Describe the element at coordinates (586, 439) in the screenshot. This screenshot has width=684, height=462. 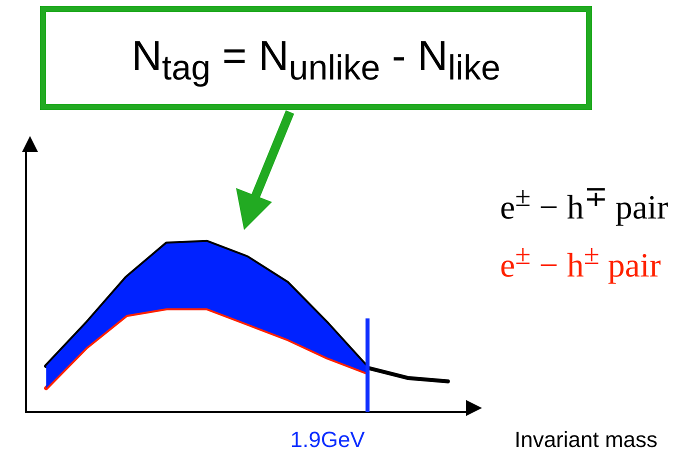
I see `x-axis-title: Invariant mass` at that location.